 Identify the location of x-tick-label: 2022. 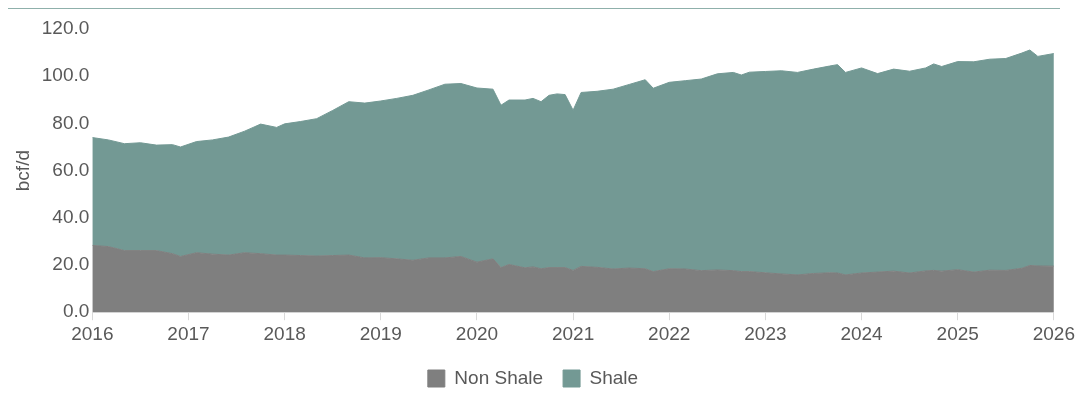
(669, 333).